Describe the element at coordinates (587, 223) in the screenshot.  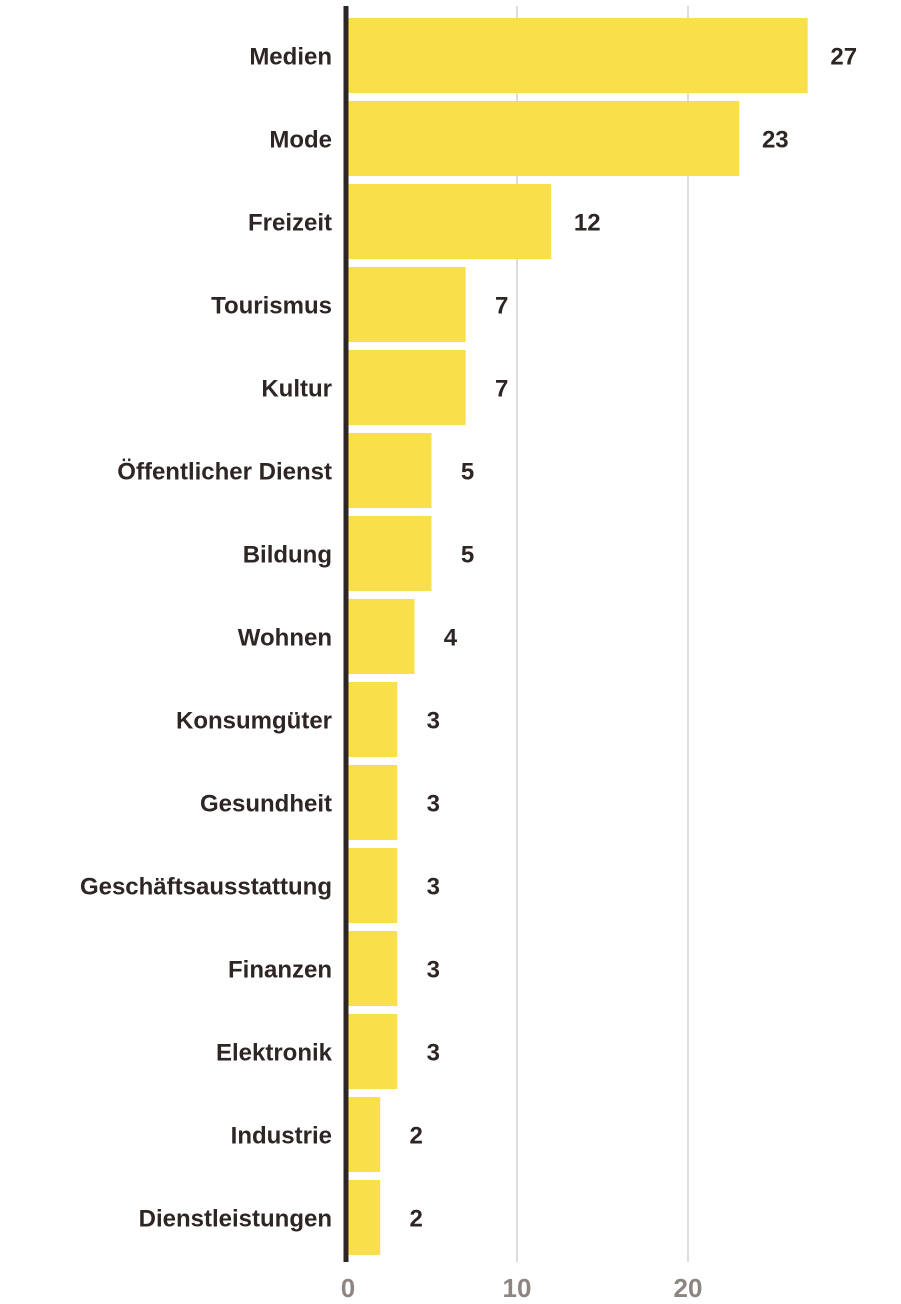
I see `value-label: 12` at that location.